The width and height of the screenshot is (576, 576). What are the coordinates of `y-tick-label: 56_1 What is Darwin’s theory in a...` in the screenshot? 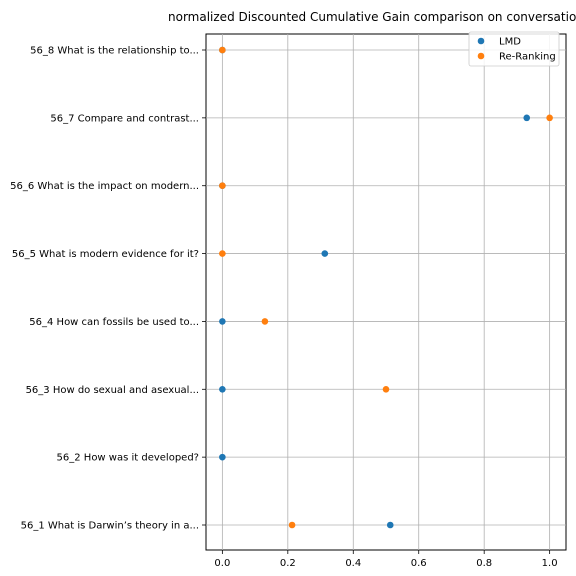 It's located at (110, 526).